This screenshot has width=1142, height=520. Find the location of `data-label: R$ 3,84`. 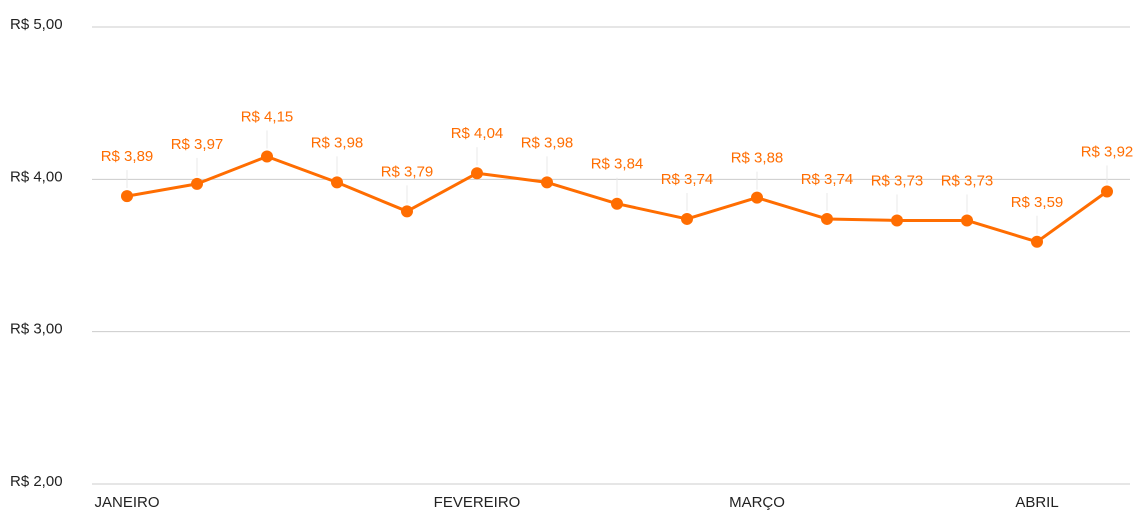

data-label: R$ 3,84 is located at coordinates (617, 164).